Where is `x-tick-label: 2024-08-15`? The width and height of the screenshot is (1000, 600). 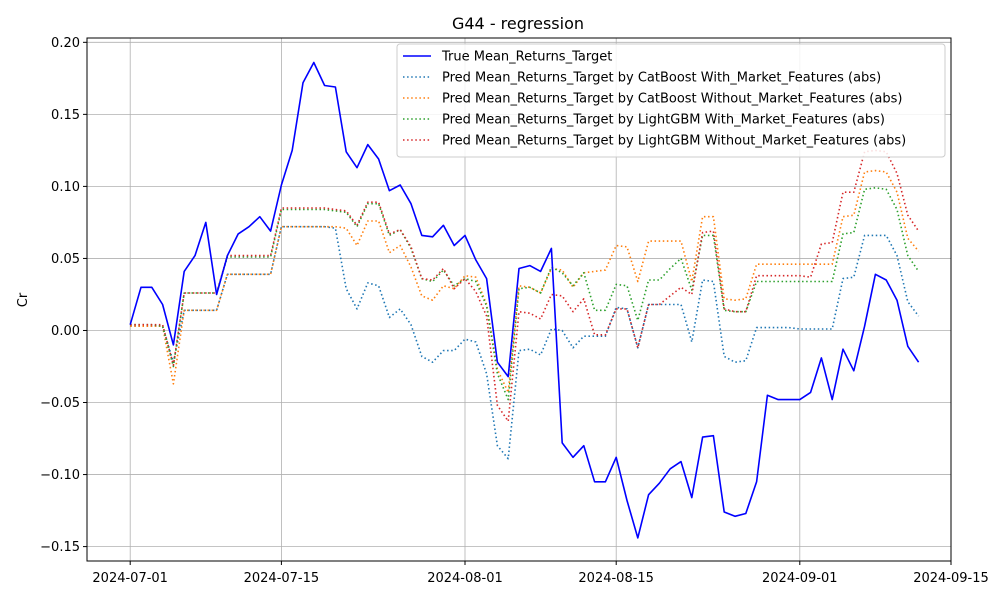
x-tick-label: 2024-08-15 is located at coordinates (616, 578).